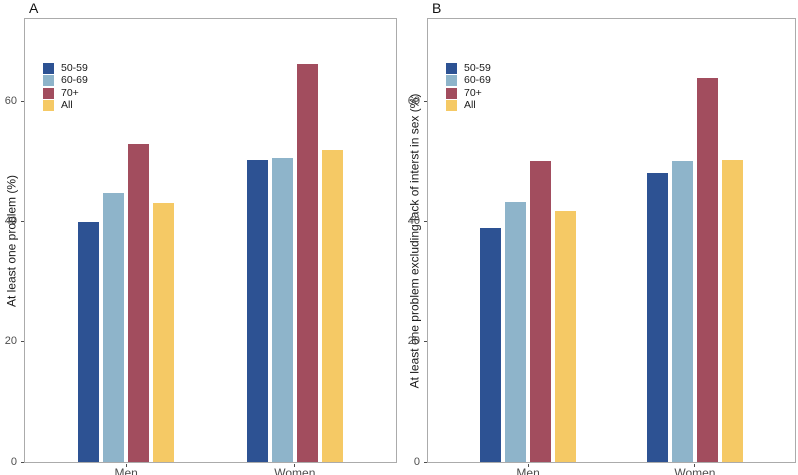  What do you see at coordinates (413, 221) in the screenshot?
I see `panel-b-ytick-label-40: 40` at bounding box center [413, 221].